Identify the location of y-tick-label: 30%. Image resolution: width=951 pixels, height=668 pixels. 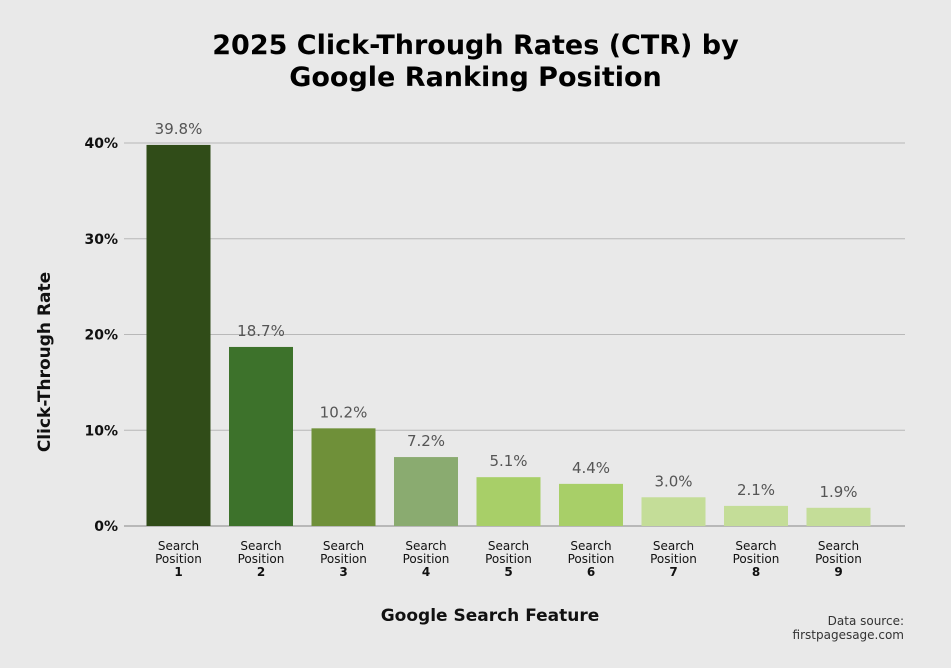
(101, 240).